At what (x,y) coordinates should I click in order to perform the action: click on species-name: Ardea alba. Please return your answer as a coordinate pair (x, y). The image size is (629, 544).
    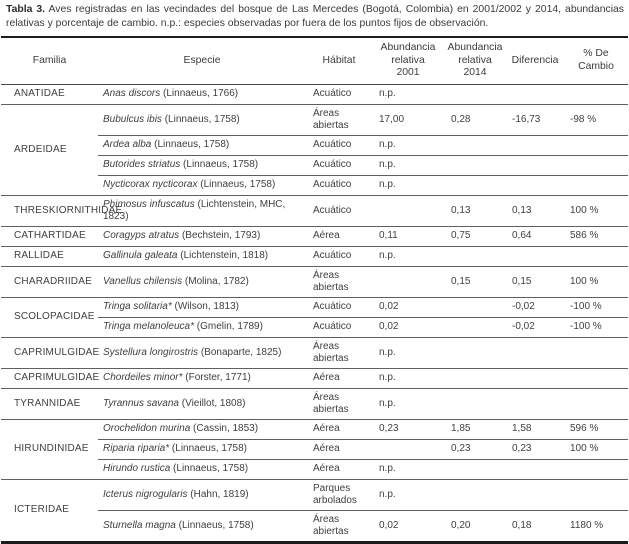
    Looking at the image, I should click on (127, 144).